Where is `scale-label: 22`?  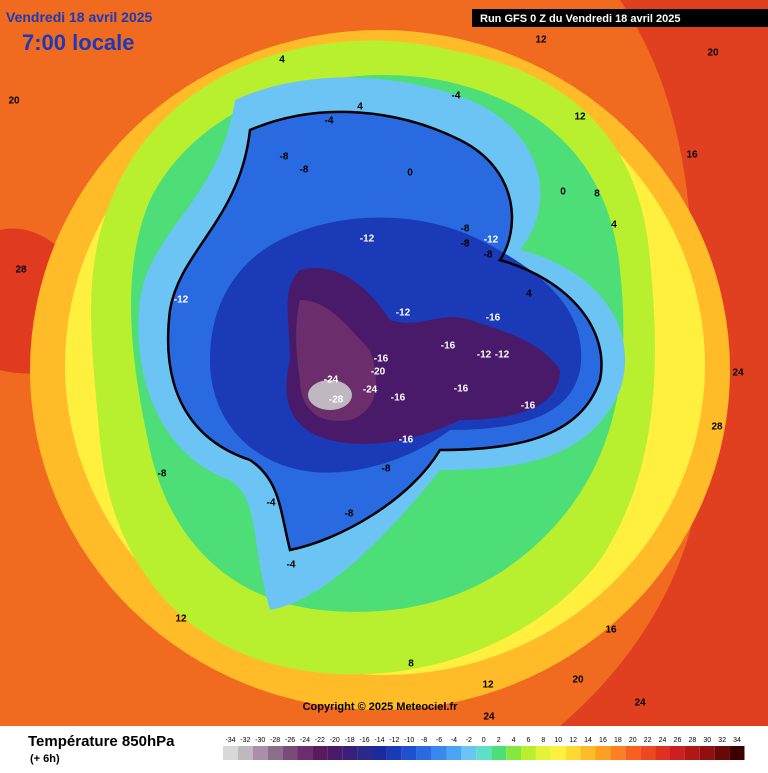 scale-label: 22 is located at coordinates (648, 740).